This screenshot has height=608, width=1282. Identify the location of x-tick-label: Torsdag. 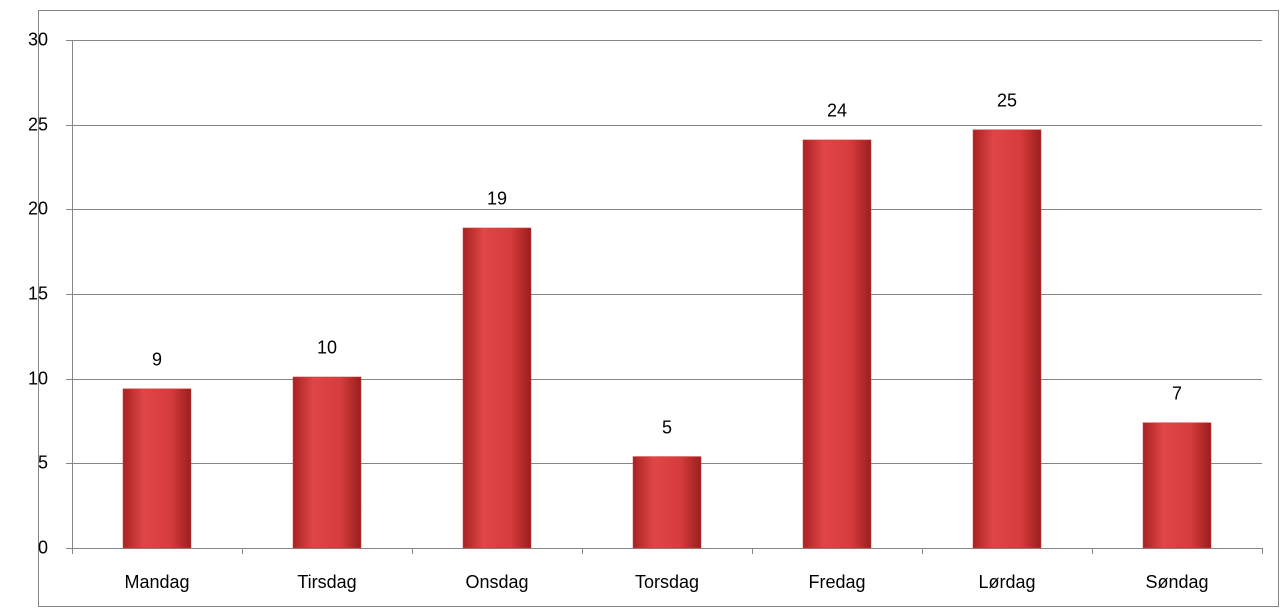
(667, 582).